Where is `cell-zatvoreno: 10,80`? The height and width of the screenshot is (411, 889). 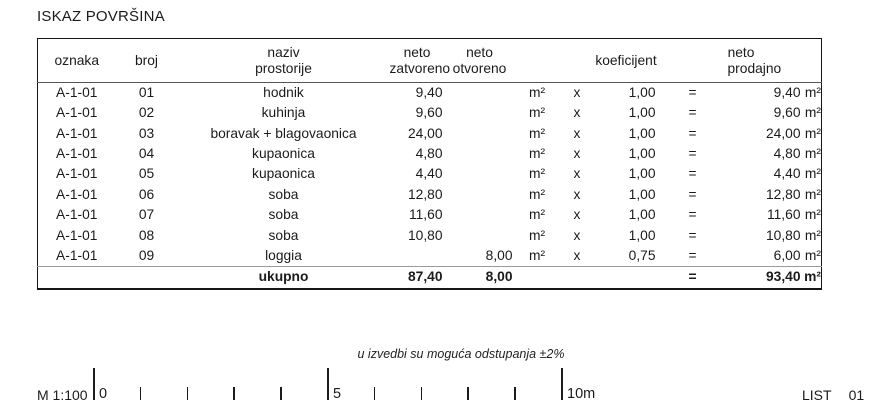
cell-zatvoreno: 10,80 is located at coordinates (425, 235).